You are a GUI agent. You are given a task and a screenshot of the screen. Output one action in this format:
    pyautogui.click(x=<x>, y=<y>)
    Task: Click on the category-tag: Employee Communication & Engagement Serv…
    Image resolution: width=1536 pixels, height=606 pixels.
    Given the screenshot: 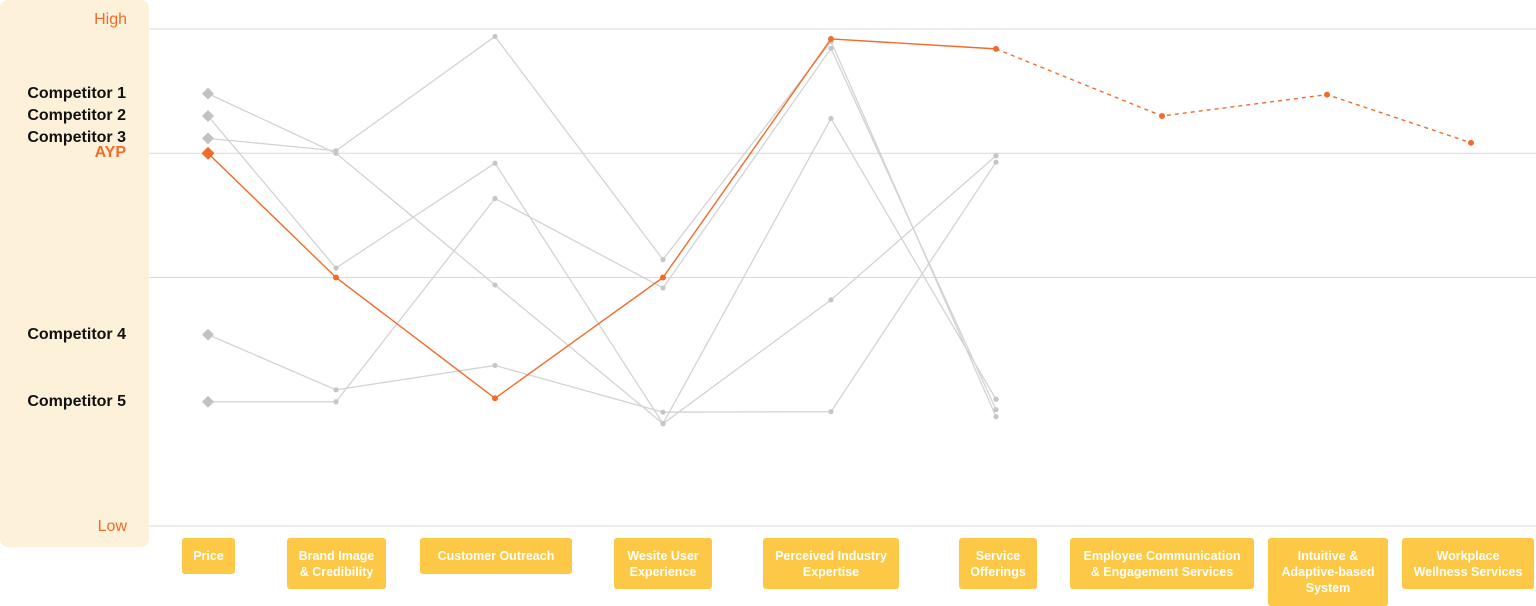 What is the action you would take?
    pyautogui.click(x=1162, y=563)
    